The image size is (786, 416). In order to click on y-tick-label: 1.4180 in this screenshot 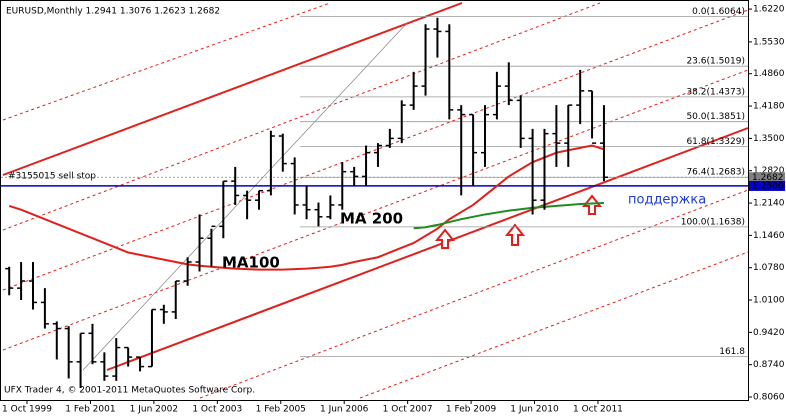, I will do `click(769, 107)`.